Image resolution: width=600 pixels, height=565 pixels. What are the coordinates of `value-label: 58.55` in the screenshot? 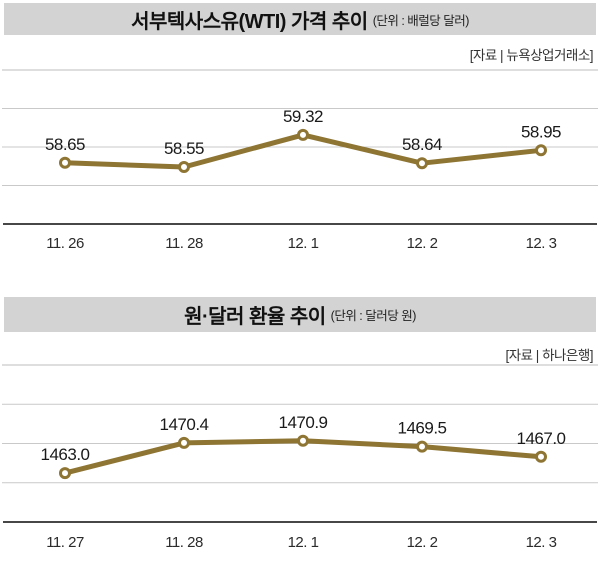 It's located at (184, 148).